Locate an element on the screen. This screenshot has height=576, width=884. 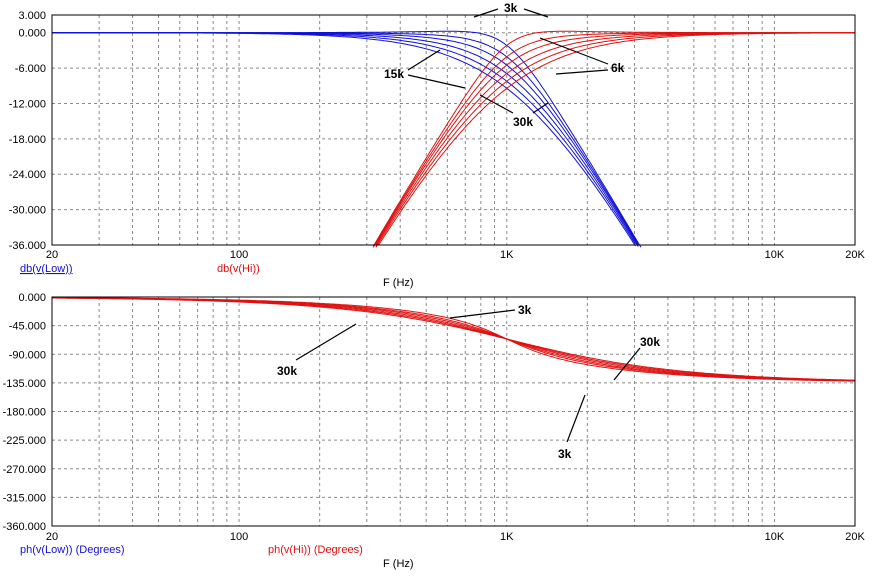
annotation-30k-phase-left: 30k is located at coordinates (287, 371).